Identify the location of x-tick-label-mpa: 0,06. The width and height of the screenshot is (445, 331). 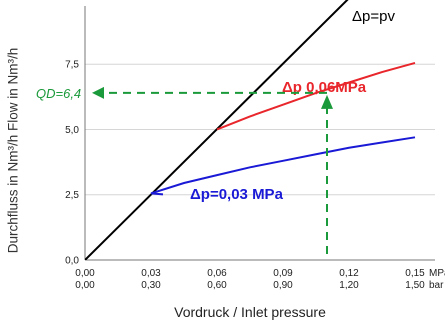
(217, 273).